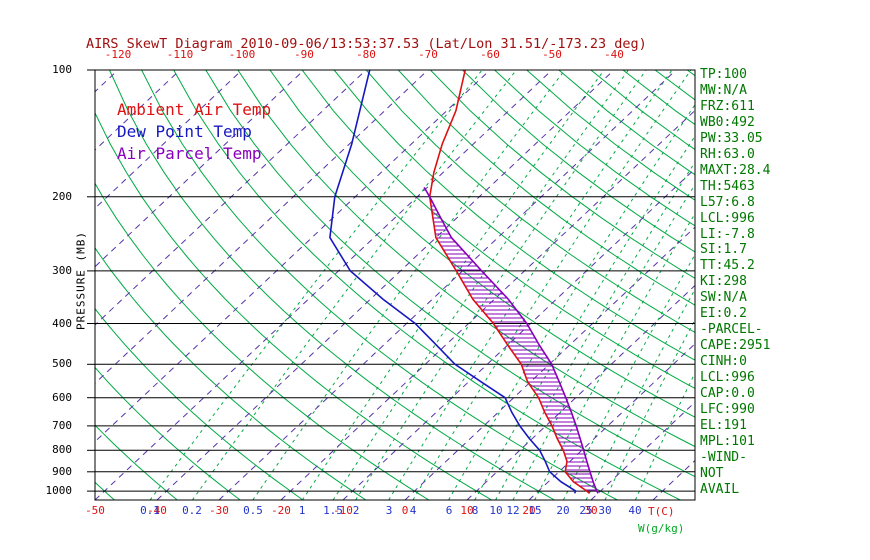  What do you see at coordinates (723, 282) in the screenshot?
I see `stat-line: KI:298` at bounding box center [723, 282].